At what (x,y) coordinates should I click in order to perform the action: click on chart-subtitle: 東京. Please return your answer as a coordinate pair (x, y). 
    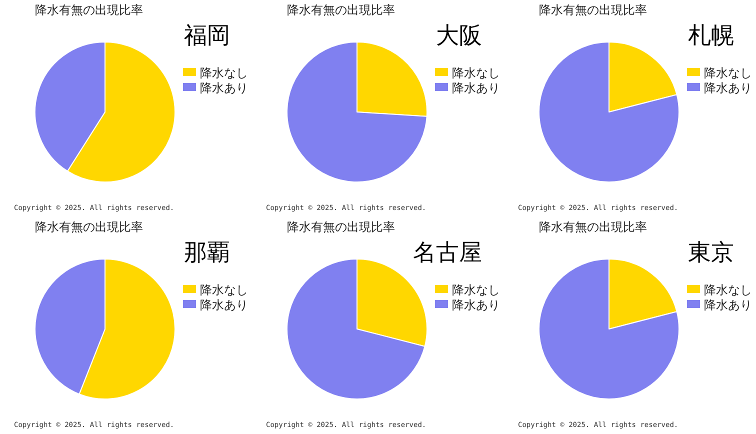
    Looking at the image, I should click on (711, 253).